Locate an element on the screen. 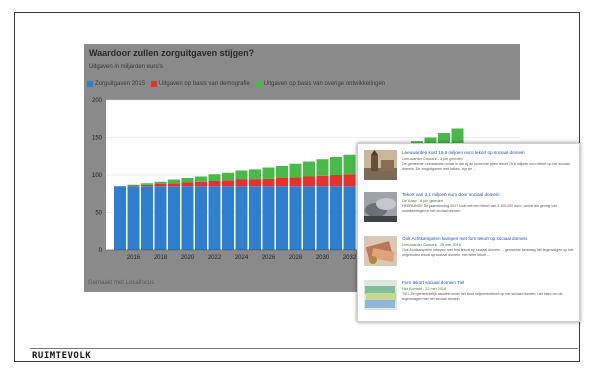 The width and height of the screenshot is (594, 374). legend-label: Uitgaven op basis van demografie is located at coordinates (204, 84).